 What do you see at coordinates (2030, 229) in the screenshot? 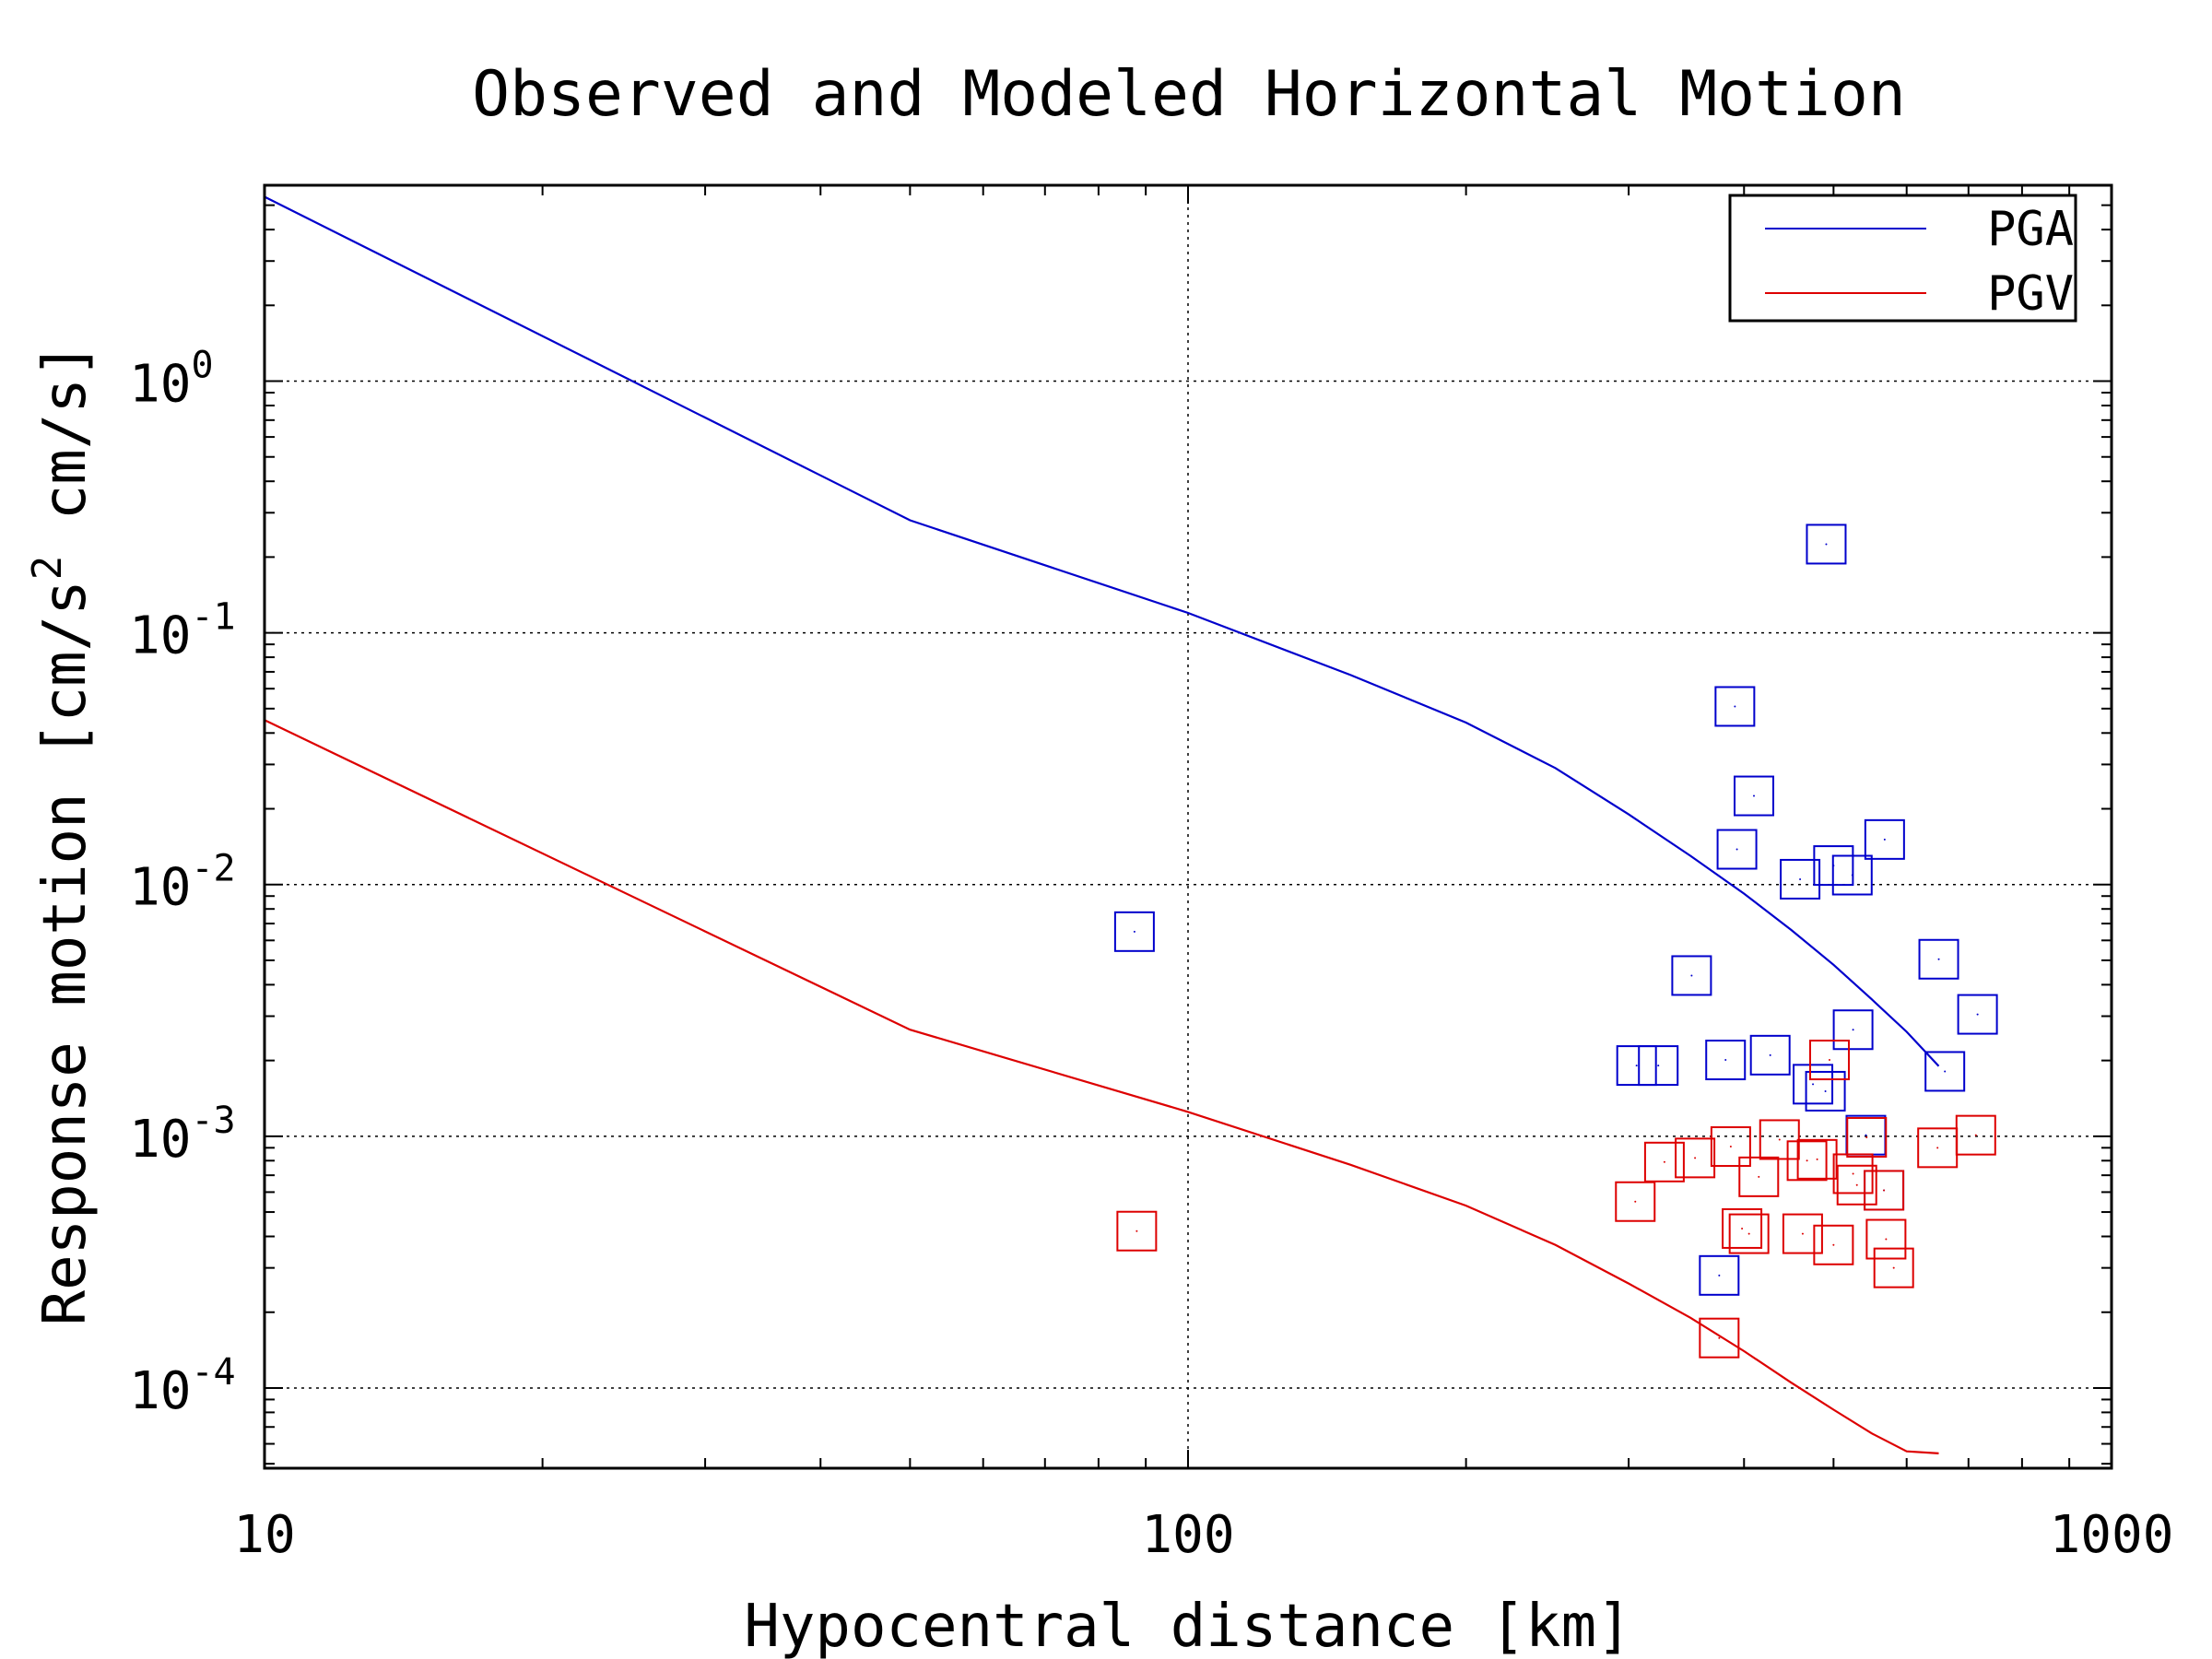
I see `legend-label-pga: PGA` at bounding box center [2030, 229].